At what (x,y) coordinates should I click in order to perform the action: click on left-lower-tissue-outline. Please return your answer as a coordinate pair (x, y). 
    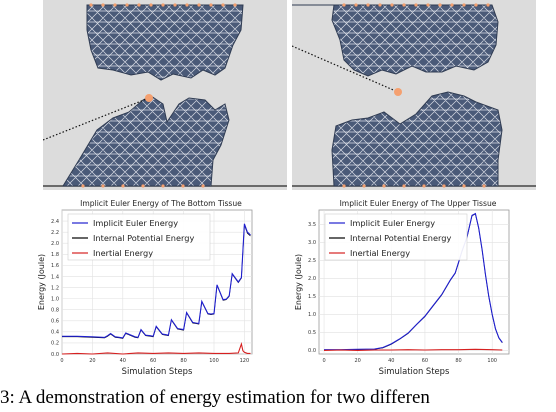
    Looking at the image, I should click on (146, 141).